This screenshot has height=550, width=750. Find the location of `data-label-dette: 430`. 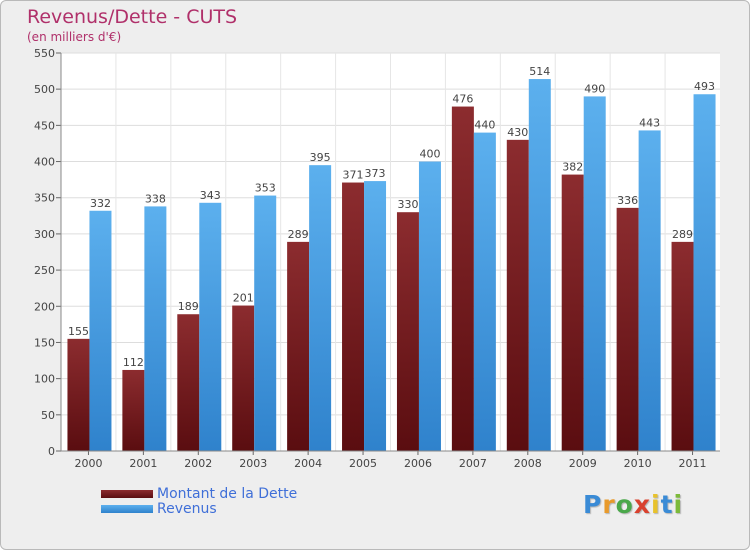

data-label-dette: 430 is located at coordinates (517, 132).